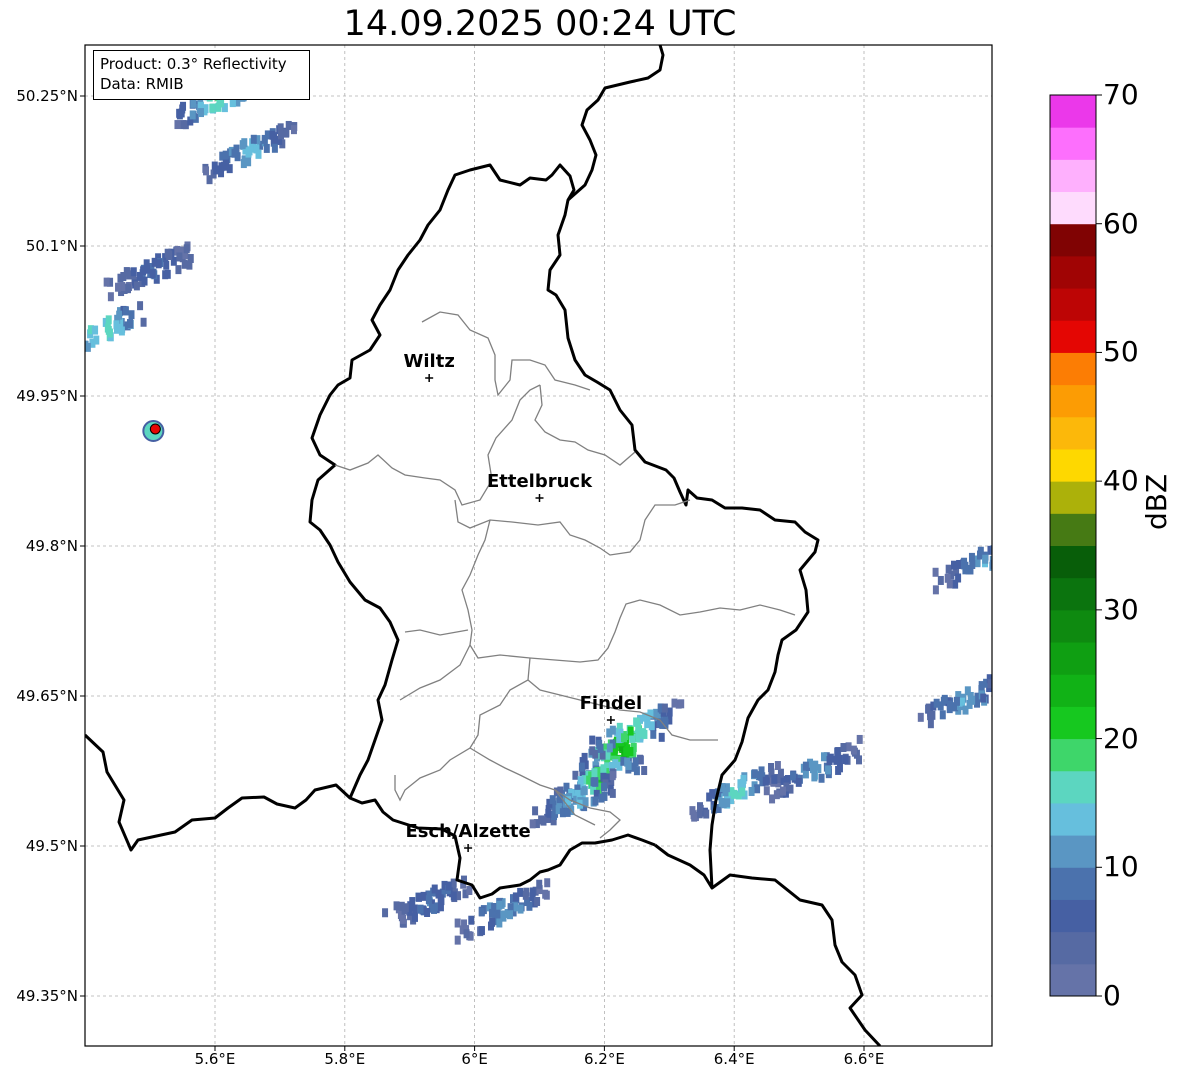 The width and height of the screenshot is (1184, 1081). Describe the element at coordinates (429, 378) in the screenshot. I see `city-marker` at that location.